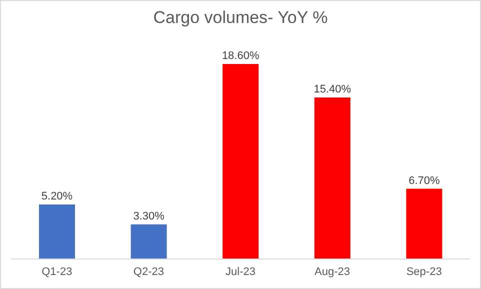  I want to click on data-label: 15.40%, so click(333, 90).